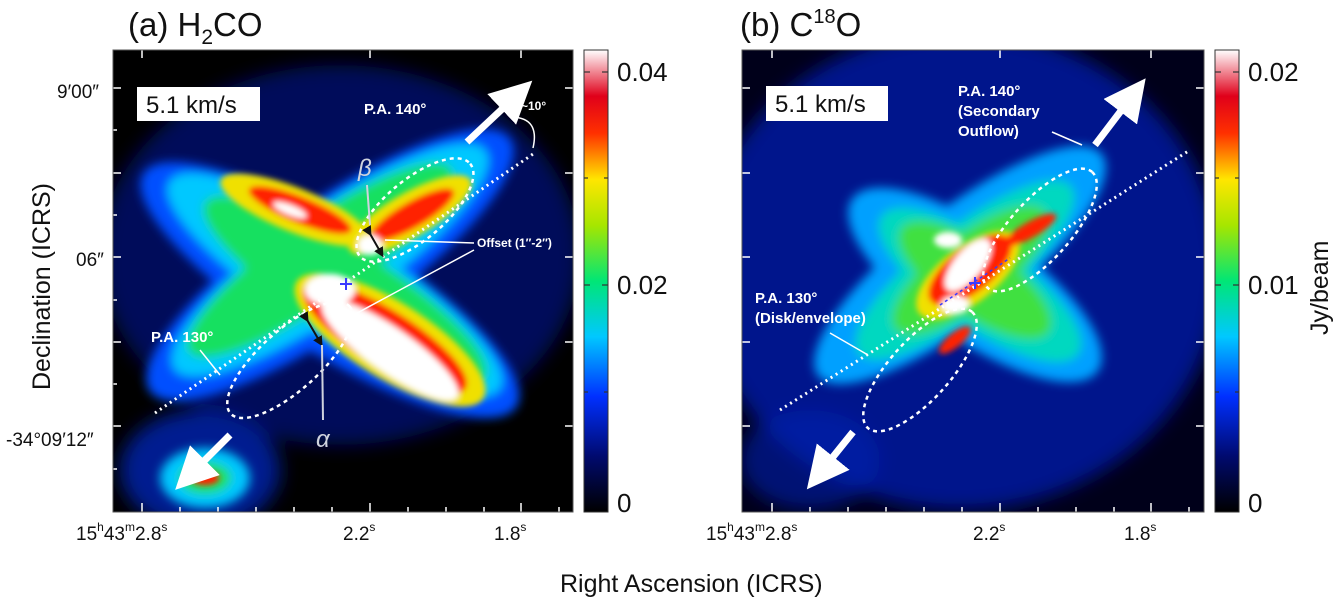  Describe the element at coordinates (624, 503) in the screenshot. I see `panel-a-colorbar-tick-min: 0` at that location.